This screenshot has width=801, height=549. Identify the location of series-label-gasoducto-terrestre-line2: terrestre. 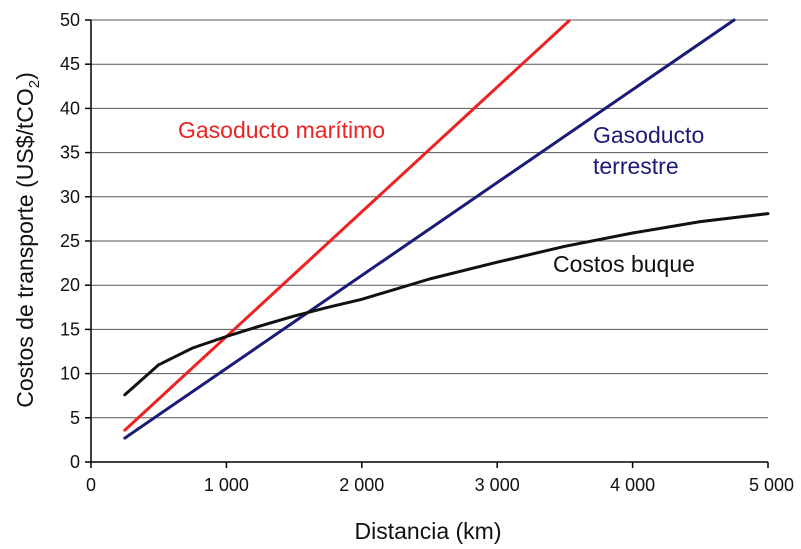
(636, 166).